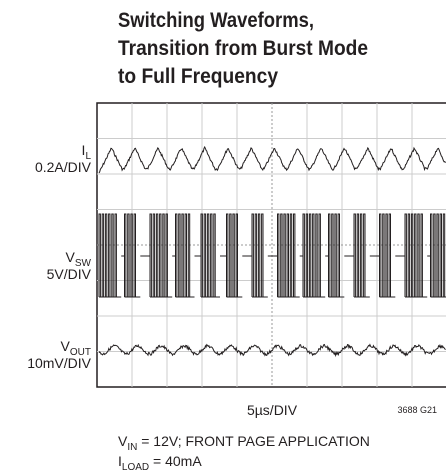 This screenshot has height=476, width=446. What do you see at coordinates (243, 48) in the screenshot?
I see `title-line: Transition from Burst Mode` at bounding box center [243, 48].